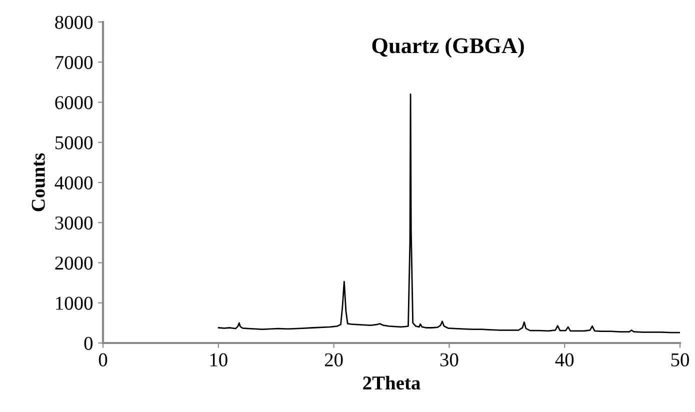 This screenshot has height=412, width=695. I want to click on x-tick-label: 10, so click(219, 359).